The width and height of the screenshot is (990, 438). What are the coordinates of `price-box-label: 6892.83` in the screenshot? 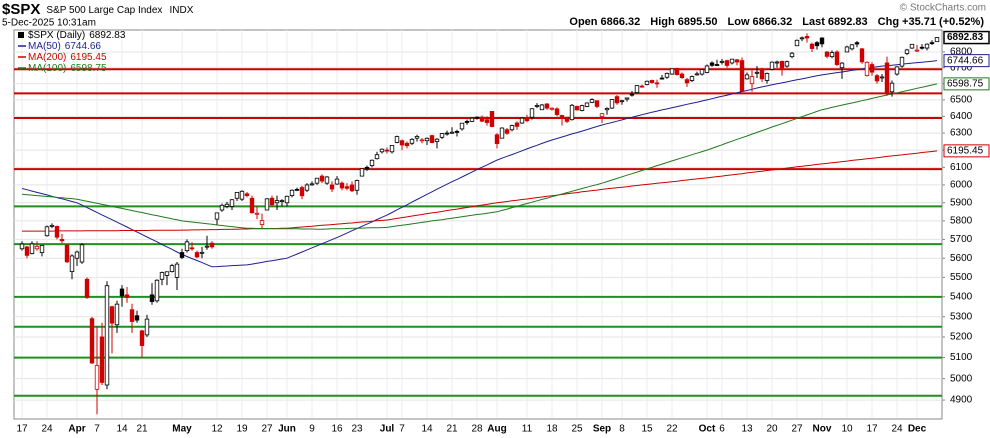 It's located at (965, 37).